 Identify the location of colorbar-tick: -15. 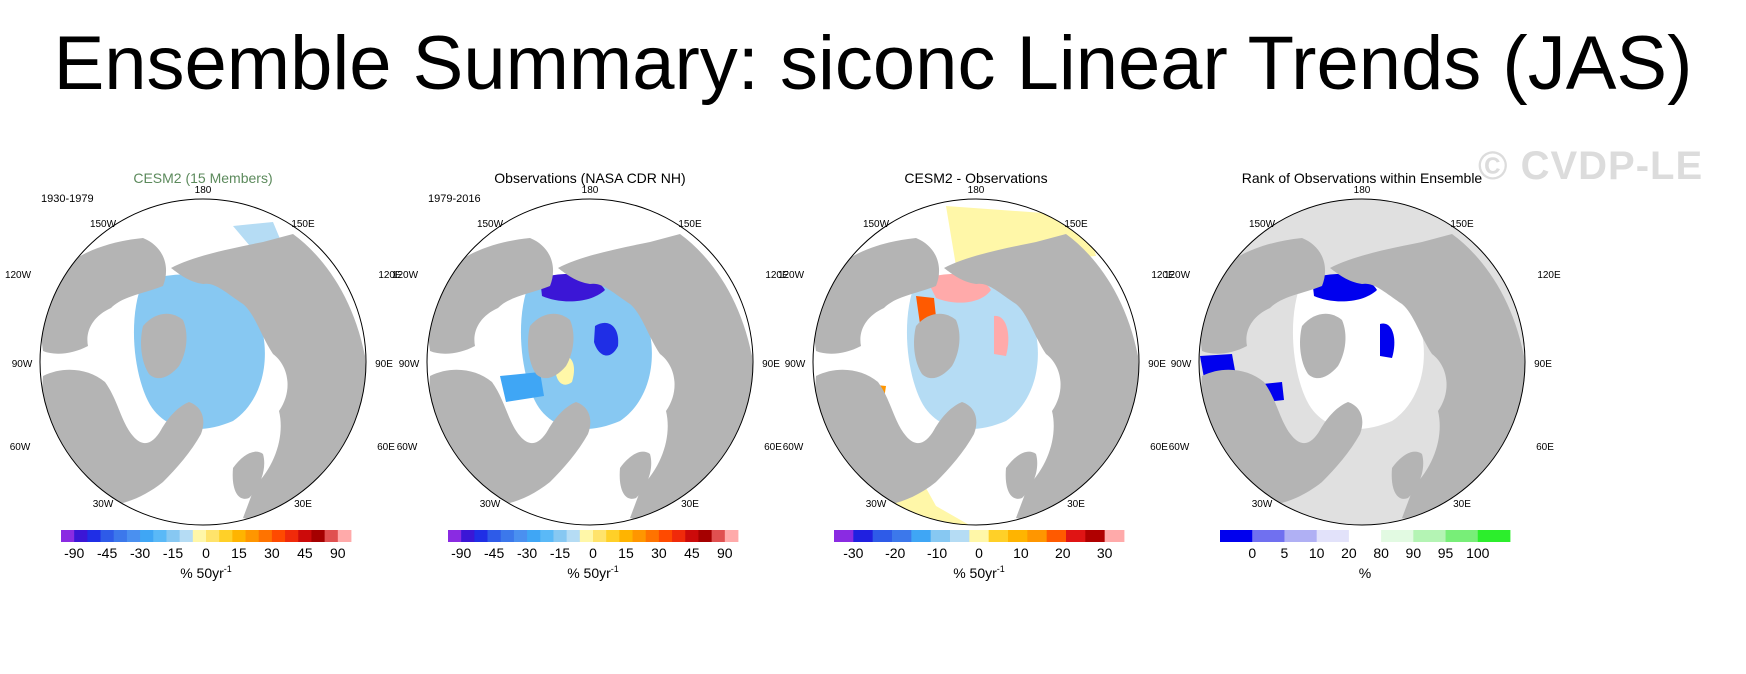
(560, 553).